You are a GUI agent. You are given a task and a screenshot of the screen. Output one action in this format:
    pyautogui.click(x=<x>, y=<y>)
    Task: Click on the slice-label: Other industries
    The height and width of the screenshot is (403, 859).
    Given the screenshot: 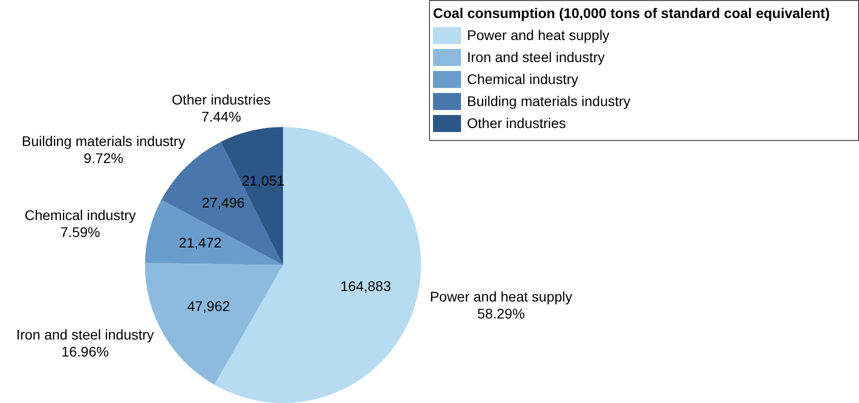 What is the action you would take?
    pyautogui.click(x=221, y=100)
    